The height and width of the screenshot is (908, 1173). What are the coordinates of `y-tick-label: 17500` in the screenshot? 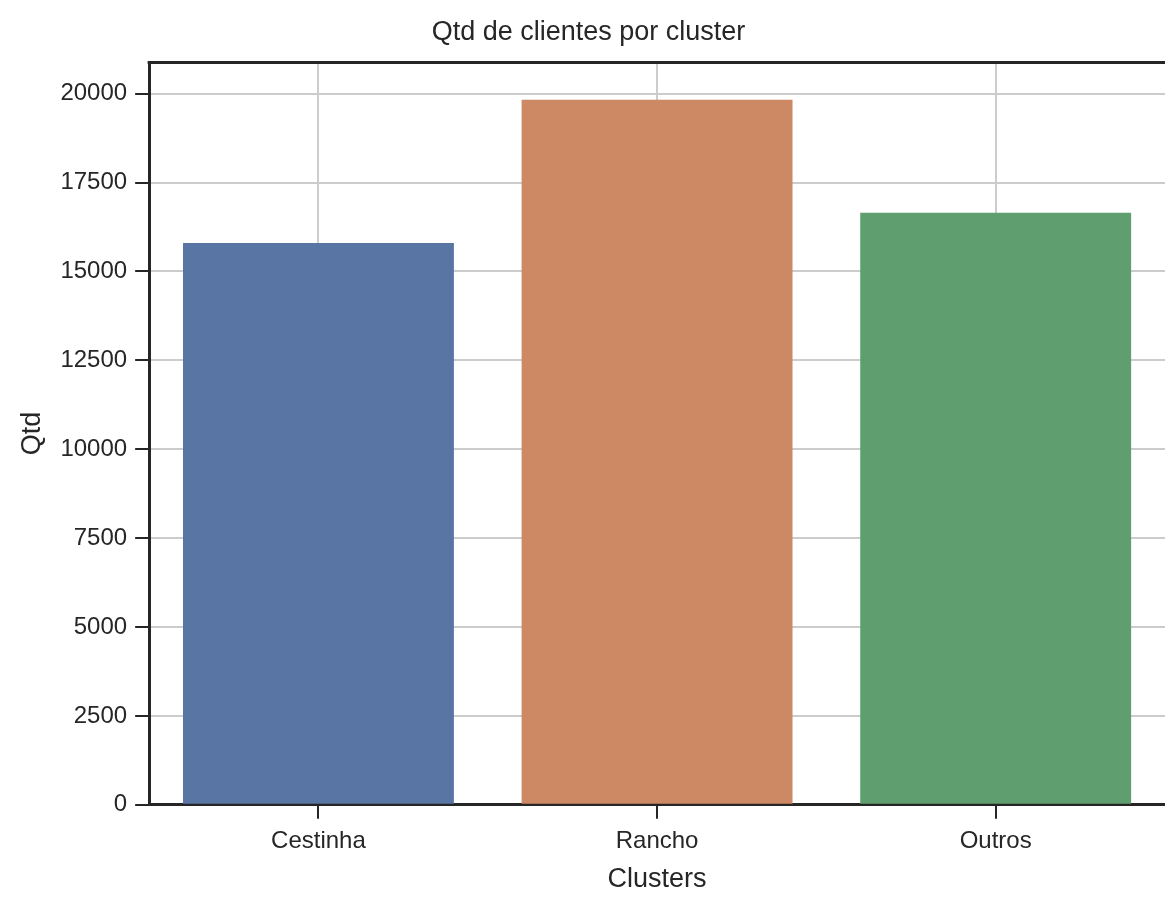 It's located at (94, 181).